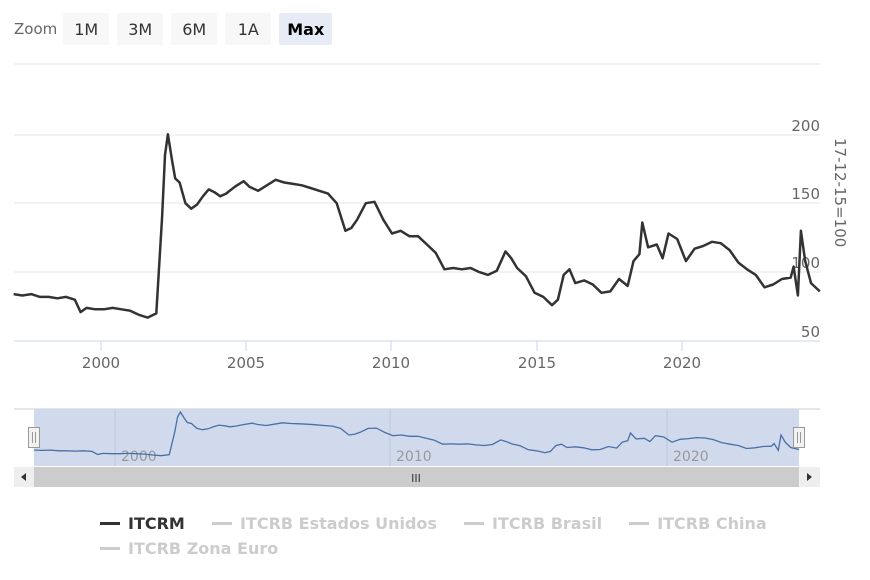  Describe the element at coordinates (391, 363) in the screenshot. I see `x-tick-2010: 2010` at that location.